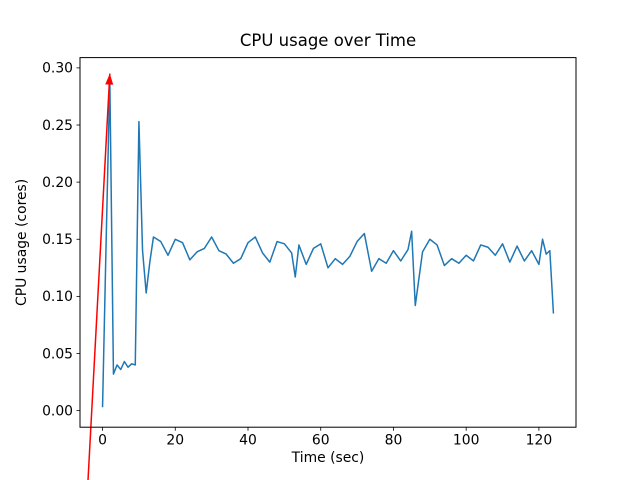 This screenshot has height=480, width=640. I want to click on annotation-arrow, so click(100, 276).